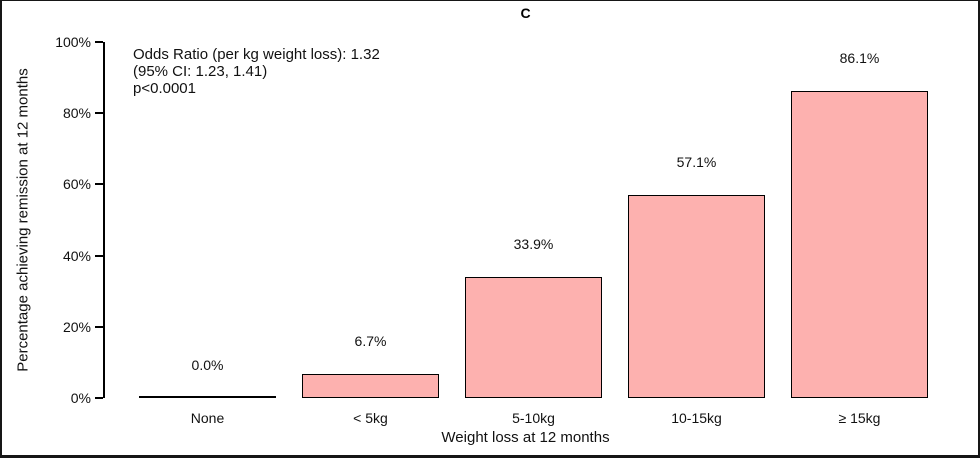  What do you see at coordinates (207, 418) in the screenshot?
I see `x-tick-label: None` at bounding box center [207, 418].